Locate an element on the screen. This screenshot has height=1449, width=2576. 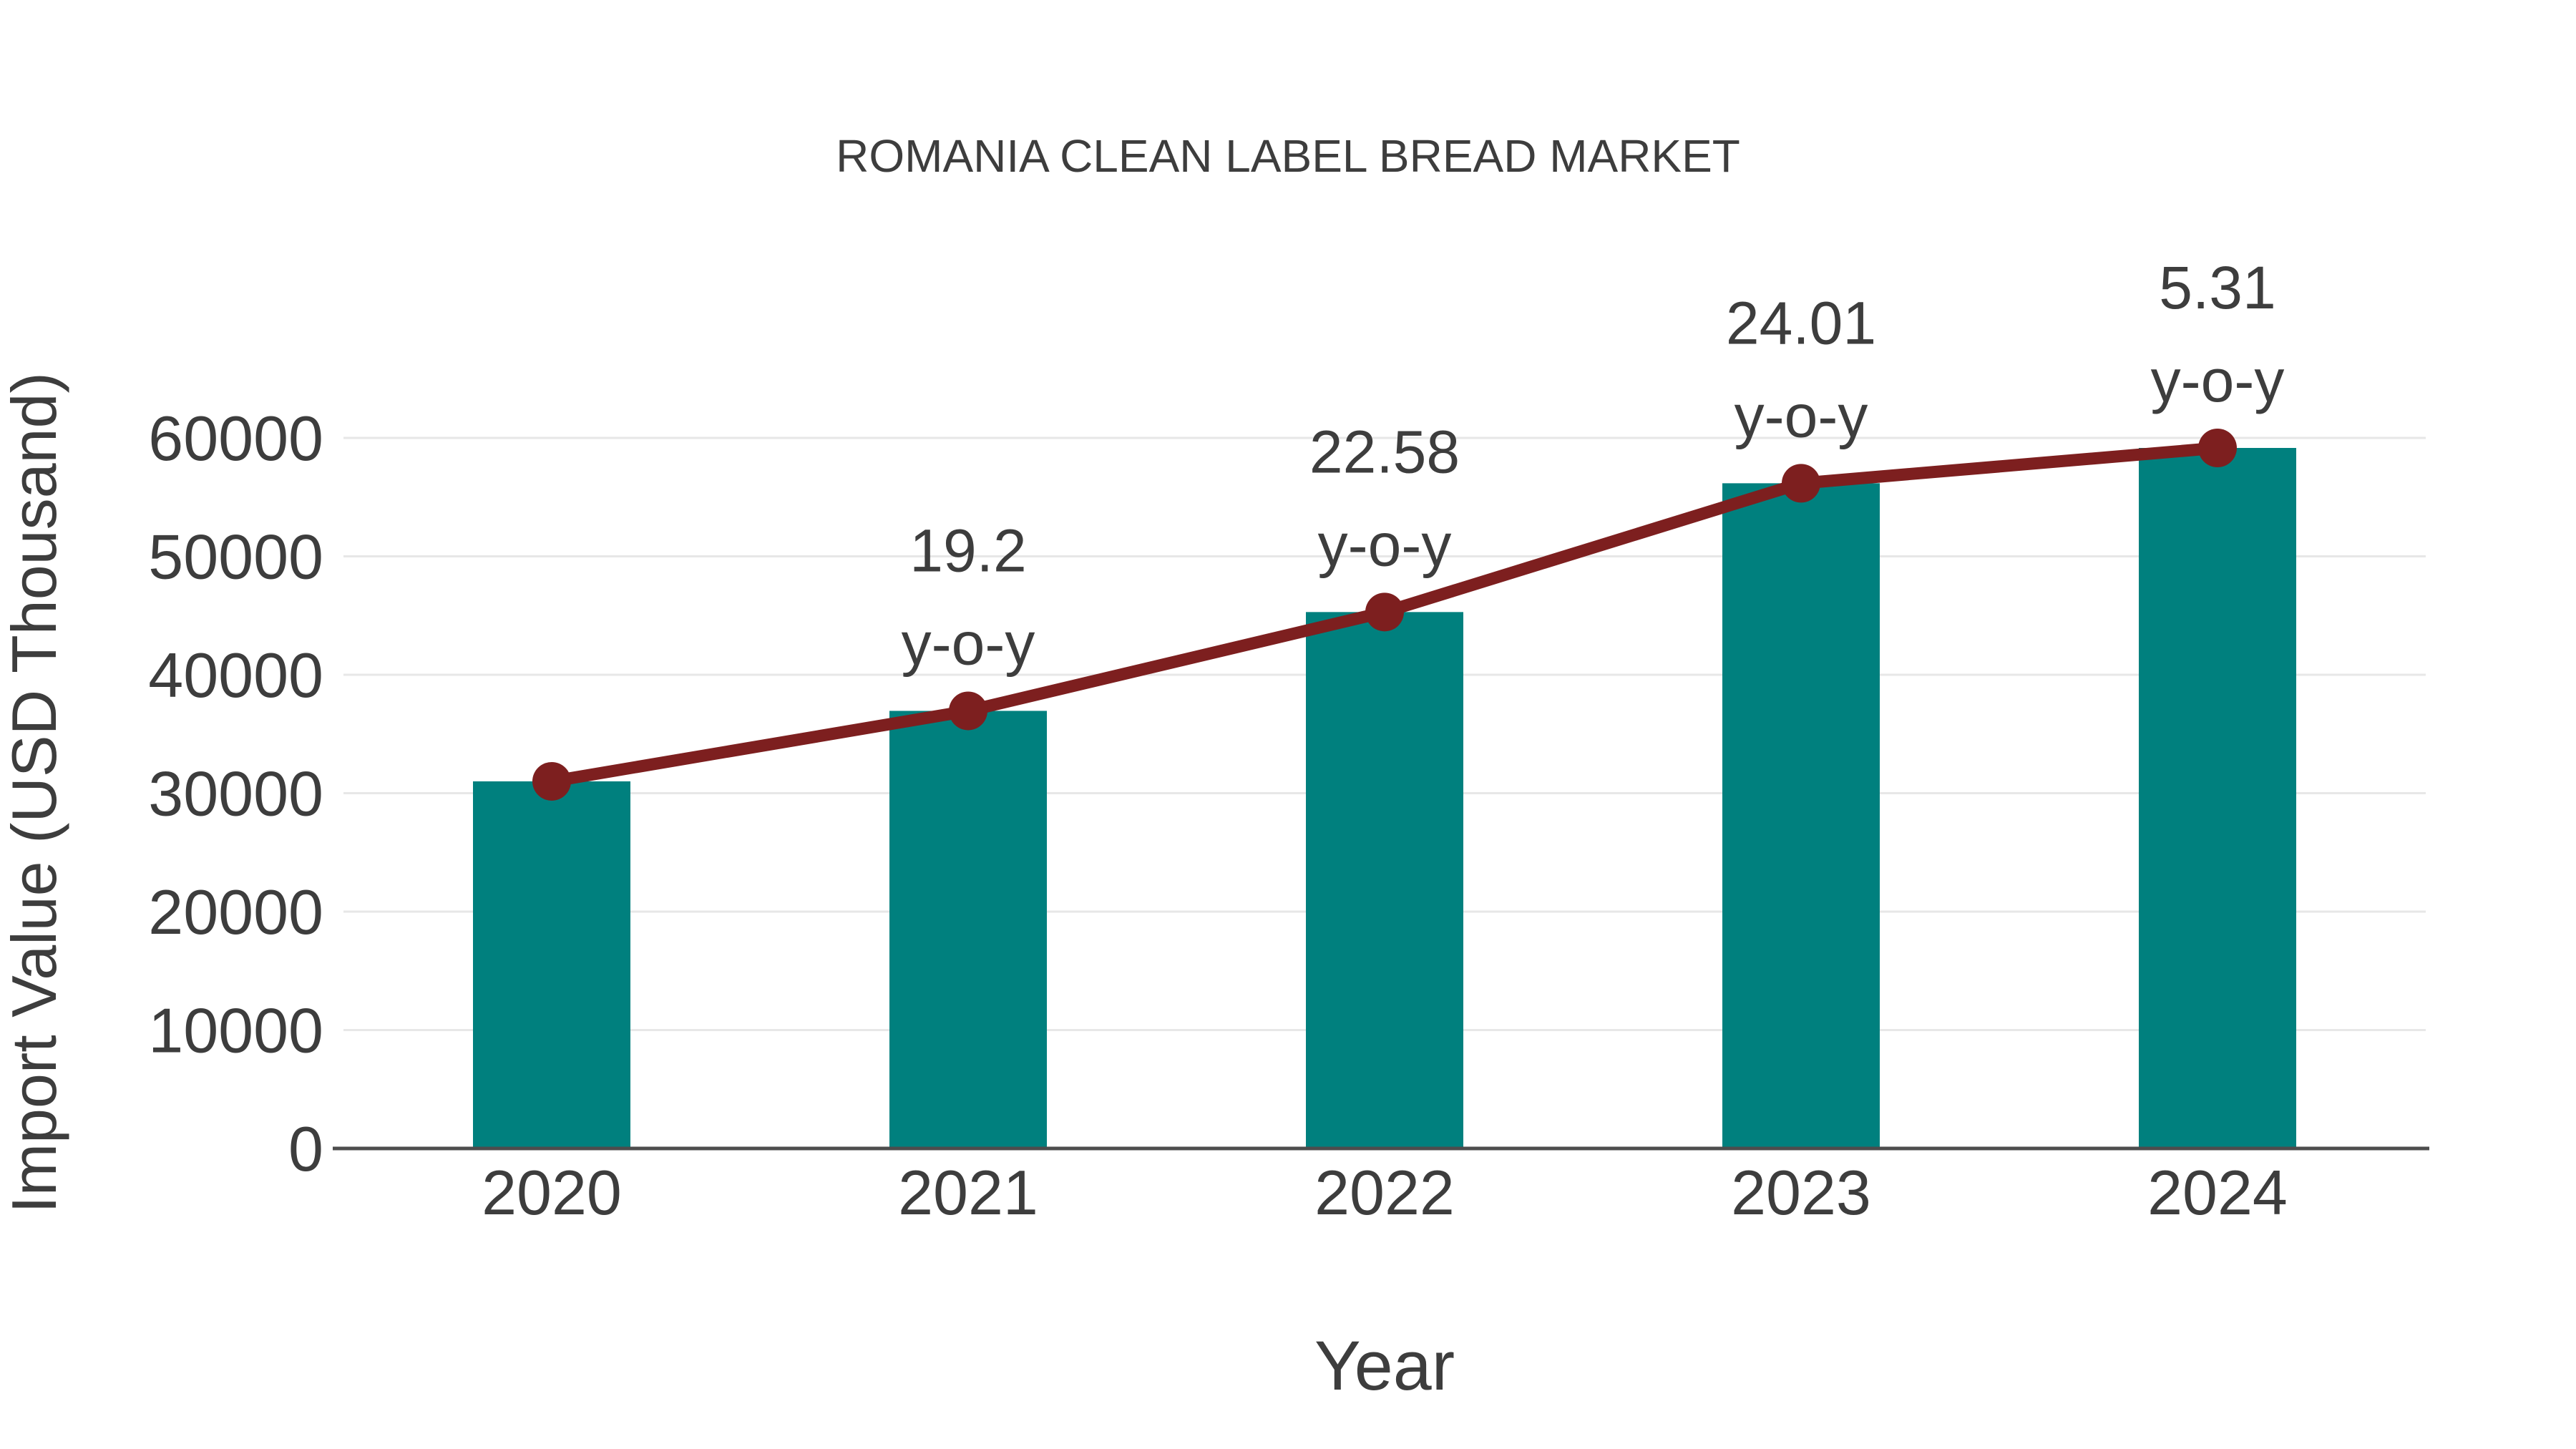
bar-2023 is located at coordinates (1801, 815).